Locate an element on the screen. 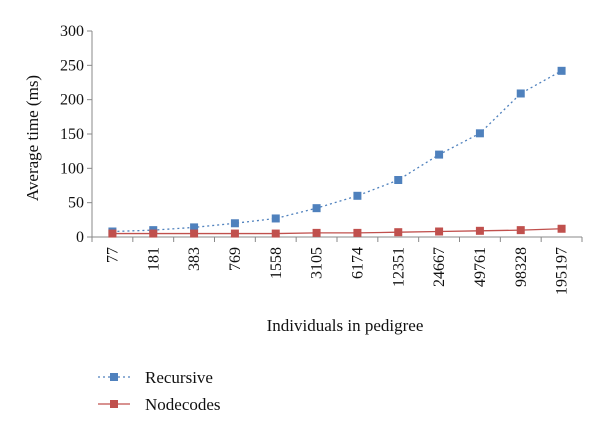 The image size is (600, 436). series-nodecodes is located at coordinates (337, 231).